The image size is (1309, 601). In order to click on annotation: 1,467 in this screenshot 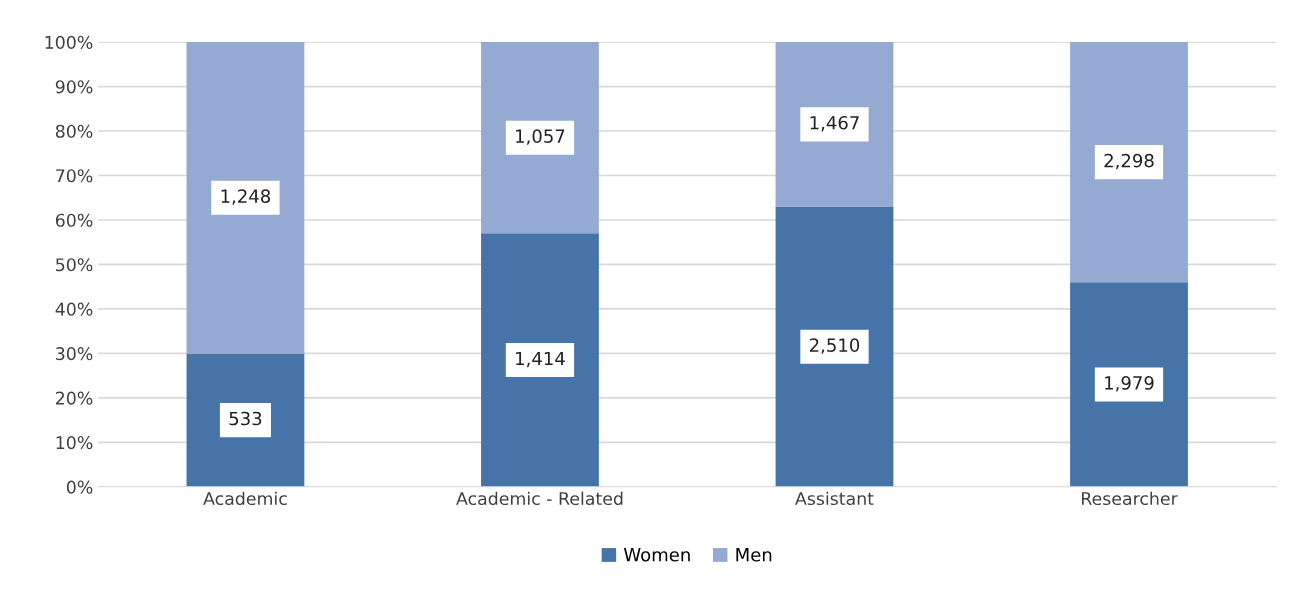, I will do `click(834, 123)`.